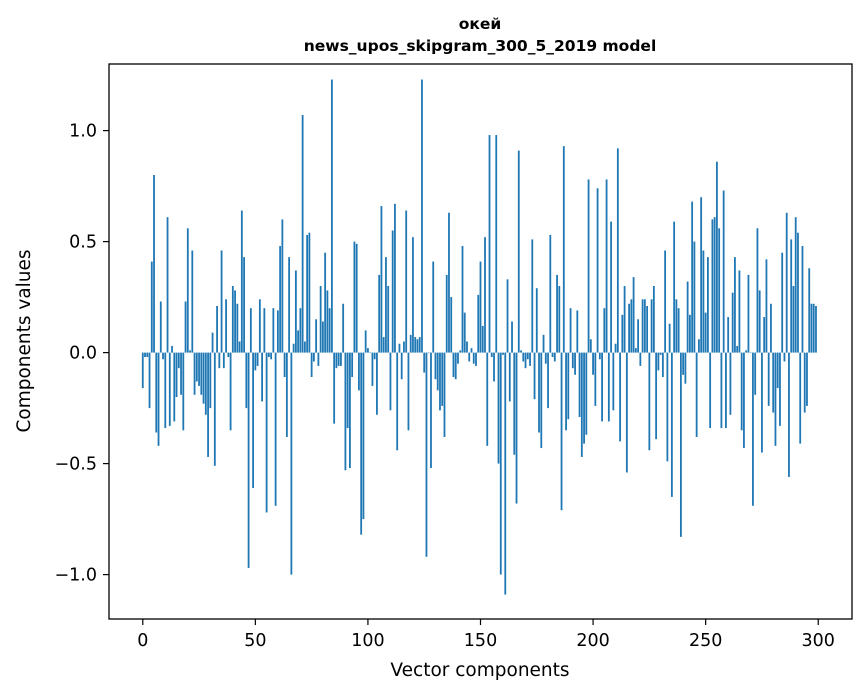  Describe the element at coordinates (83, 354) in the screenshot. I see `y-tick-label: 0.0` at that location.